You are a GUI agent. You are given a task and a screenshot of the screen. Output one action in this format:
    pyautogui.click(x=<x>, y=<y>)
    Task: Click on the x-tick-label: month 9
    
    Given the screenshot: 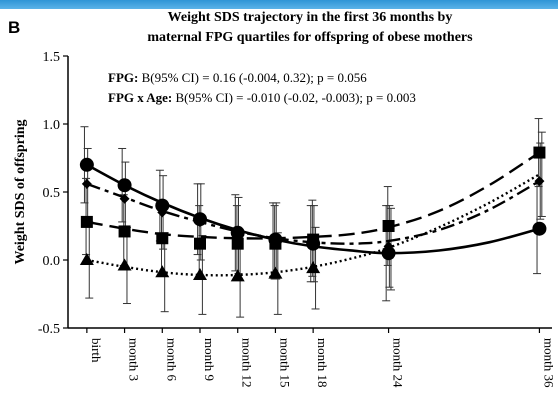 What is the action you would take?
    pyautogui.click(x=209, y=359)
    